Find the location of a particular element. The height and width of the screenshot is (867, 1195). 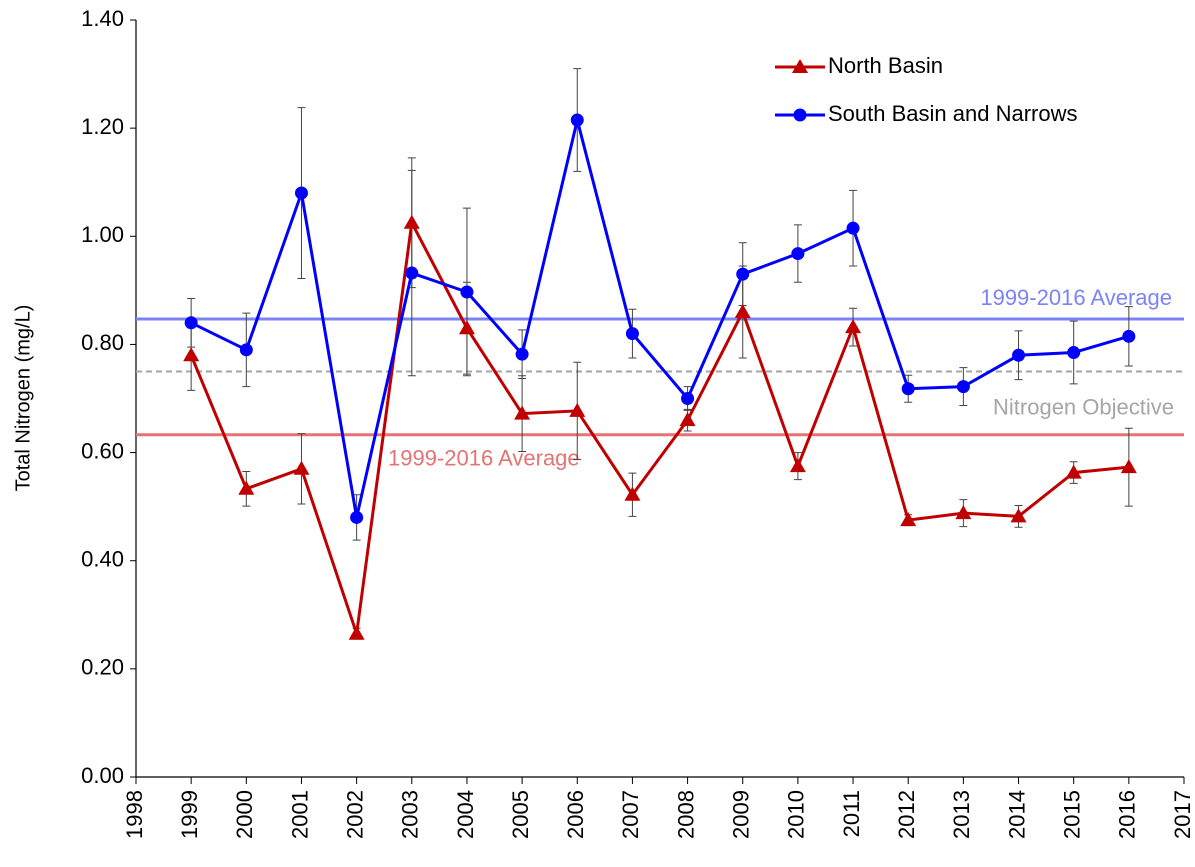

x-tick-label: 1998 is located at coordinates (134, 814).